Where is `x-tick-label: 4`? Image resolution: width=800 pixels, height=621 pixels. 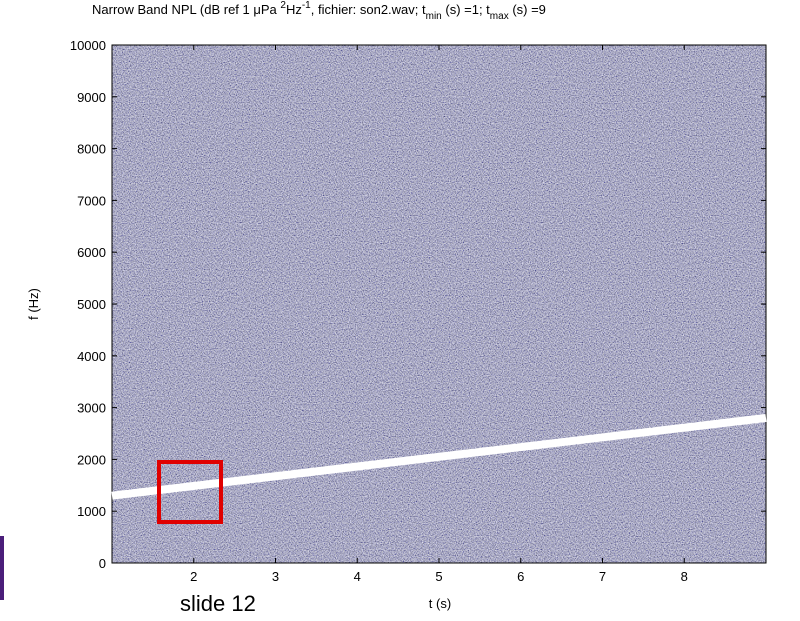 x-tick-label: 4 is located at coordinates (357, 576).